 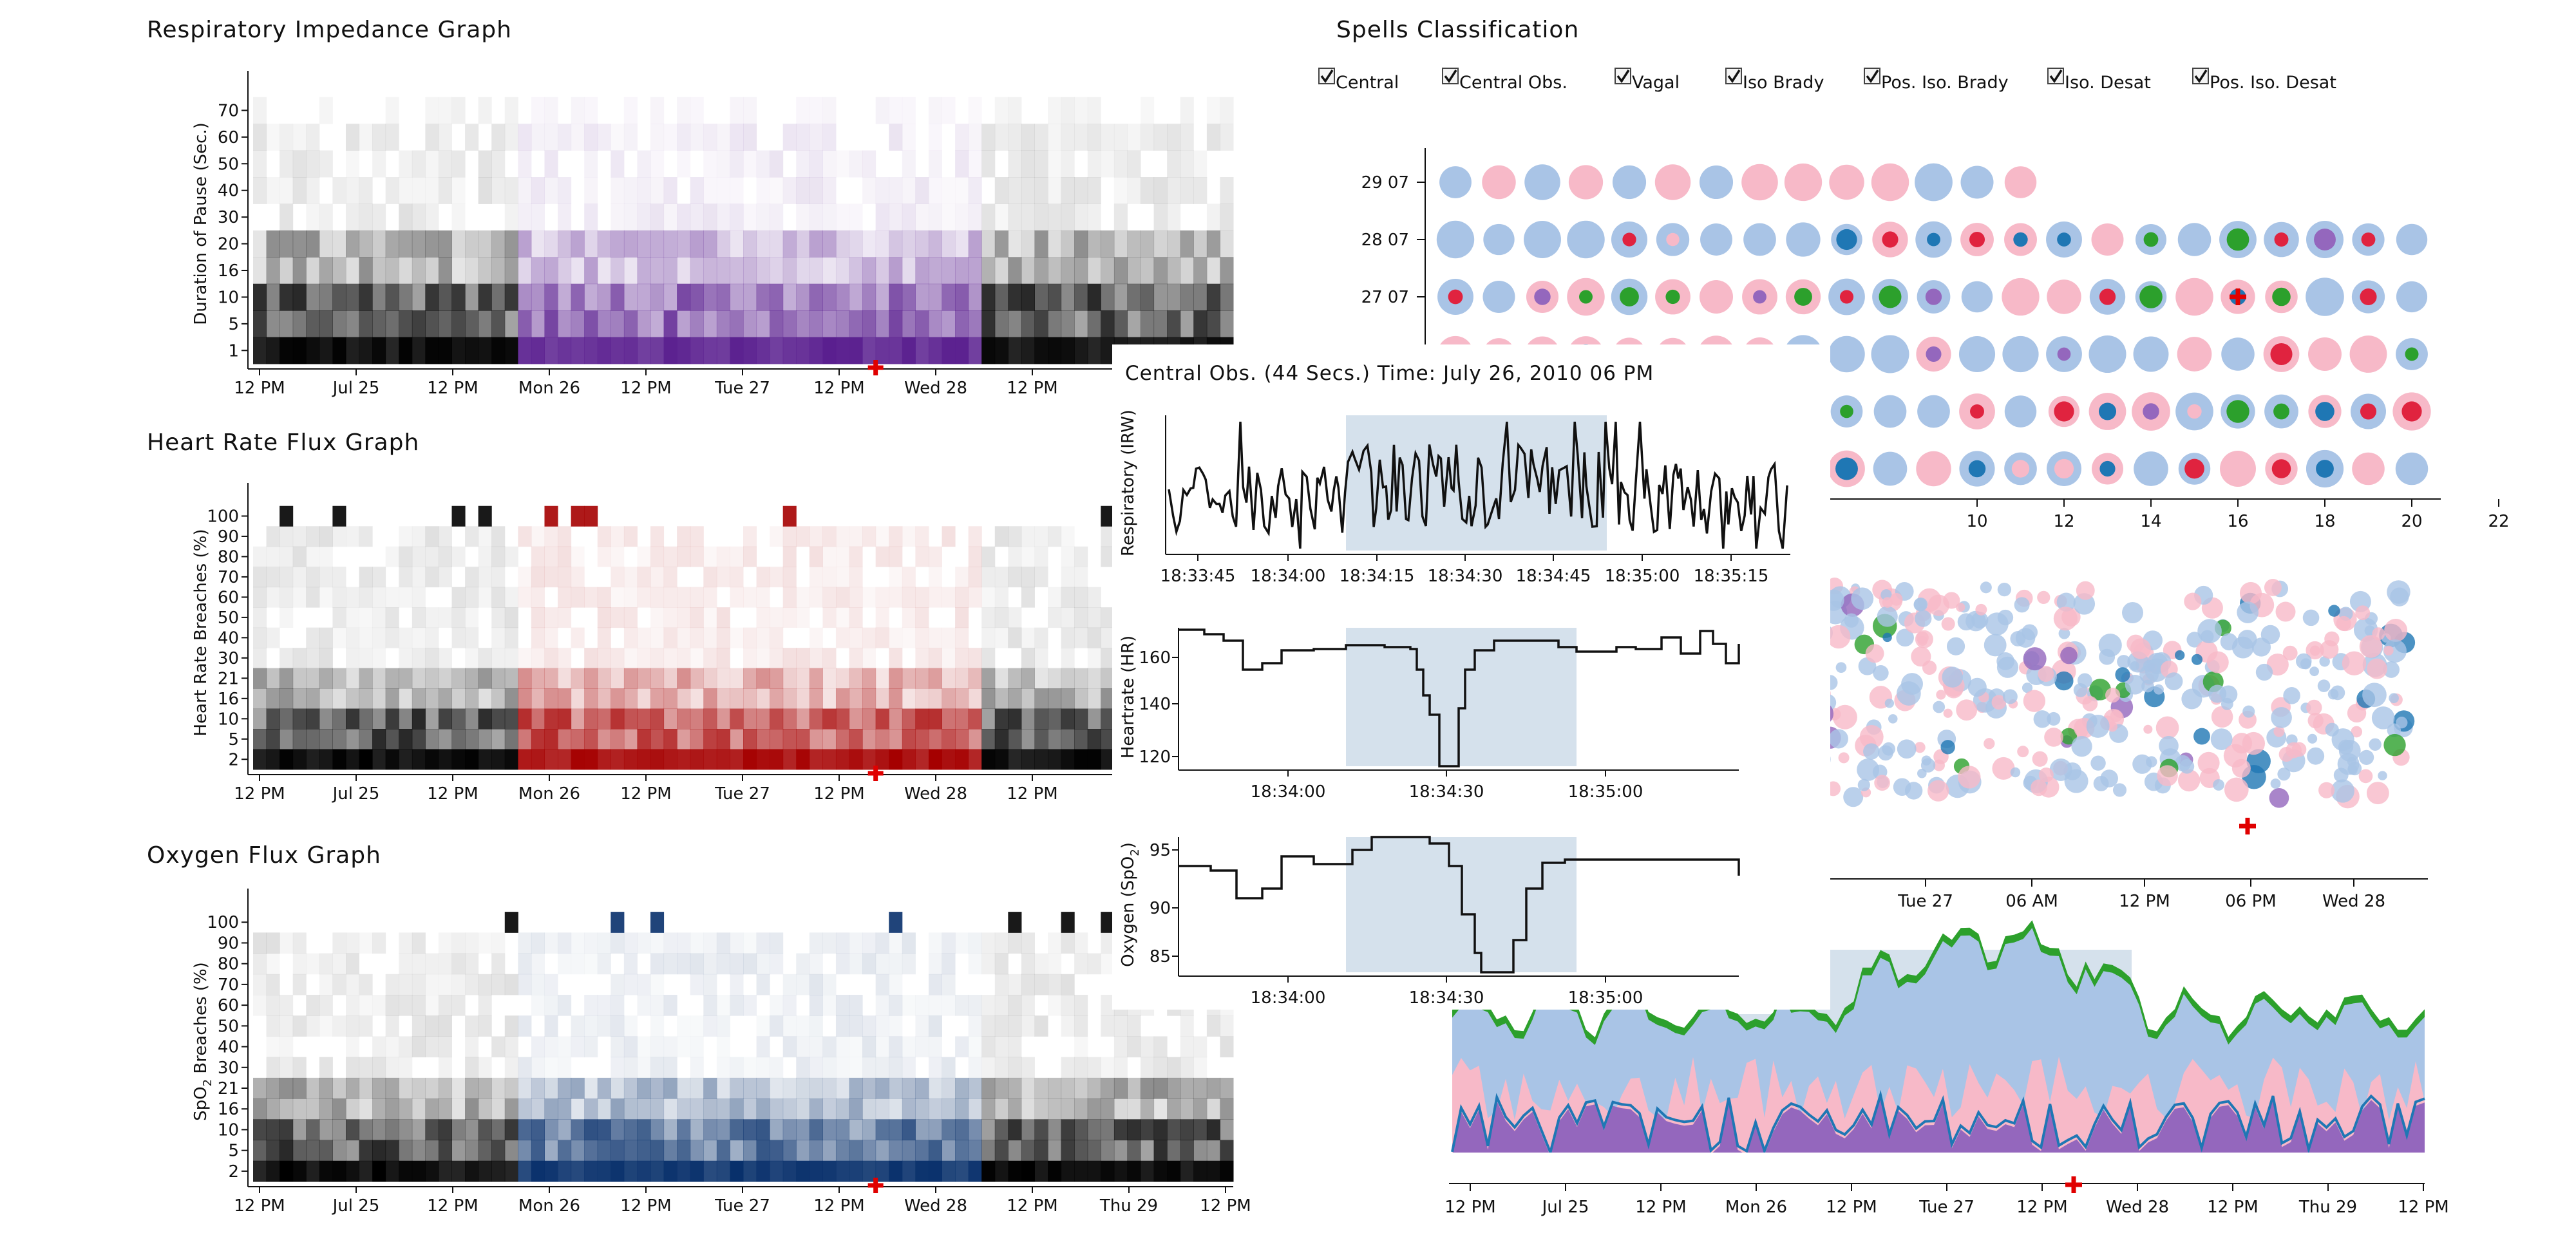 I want to click on y-tick-label: 60, so click(x=229, y=137).